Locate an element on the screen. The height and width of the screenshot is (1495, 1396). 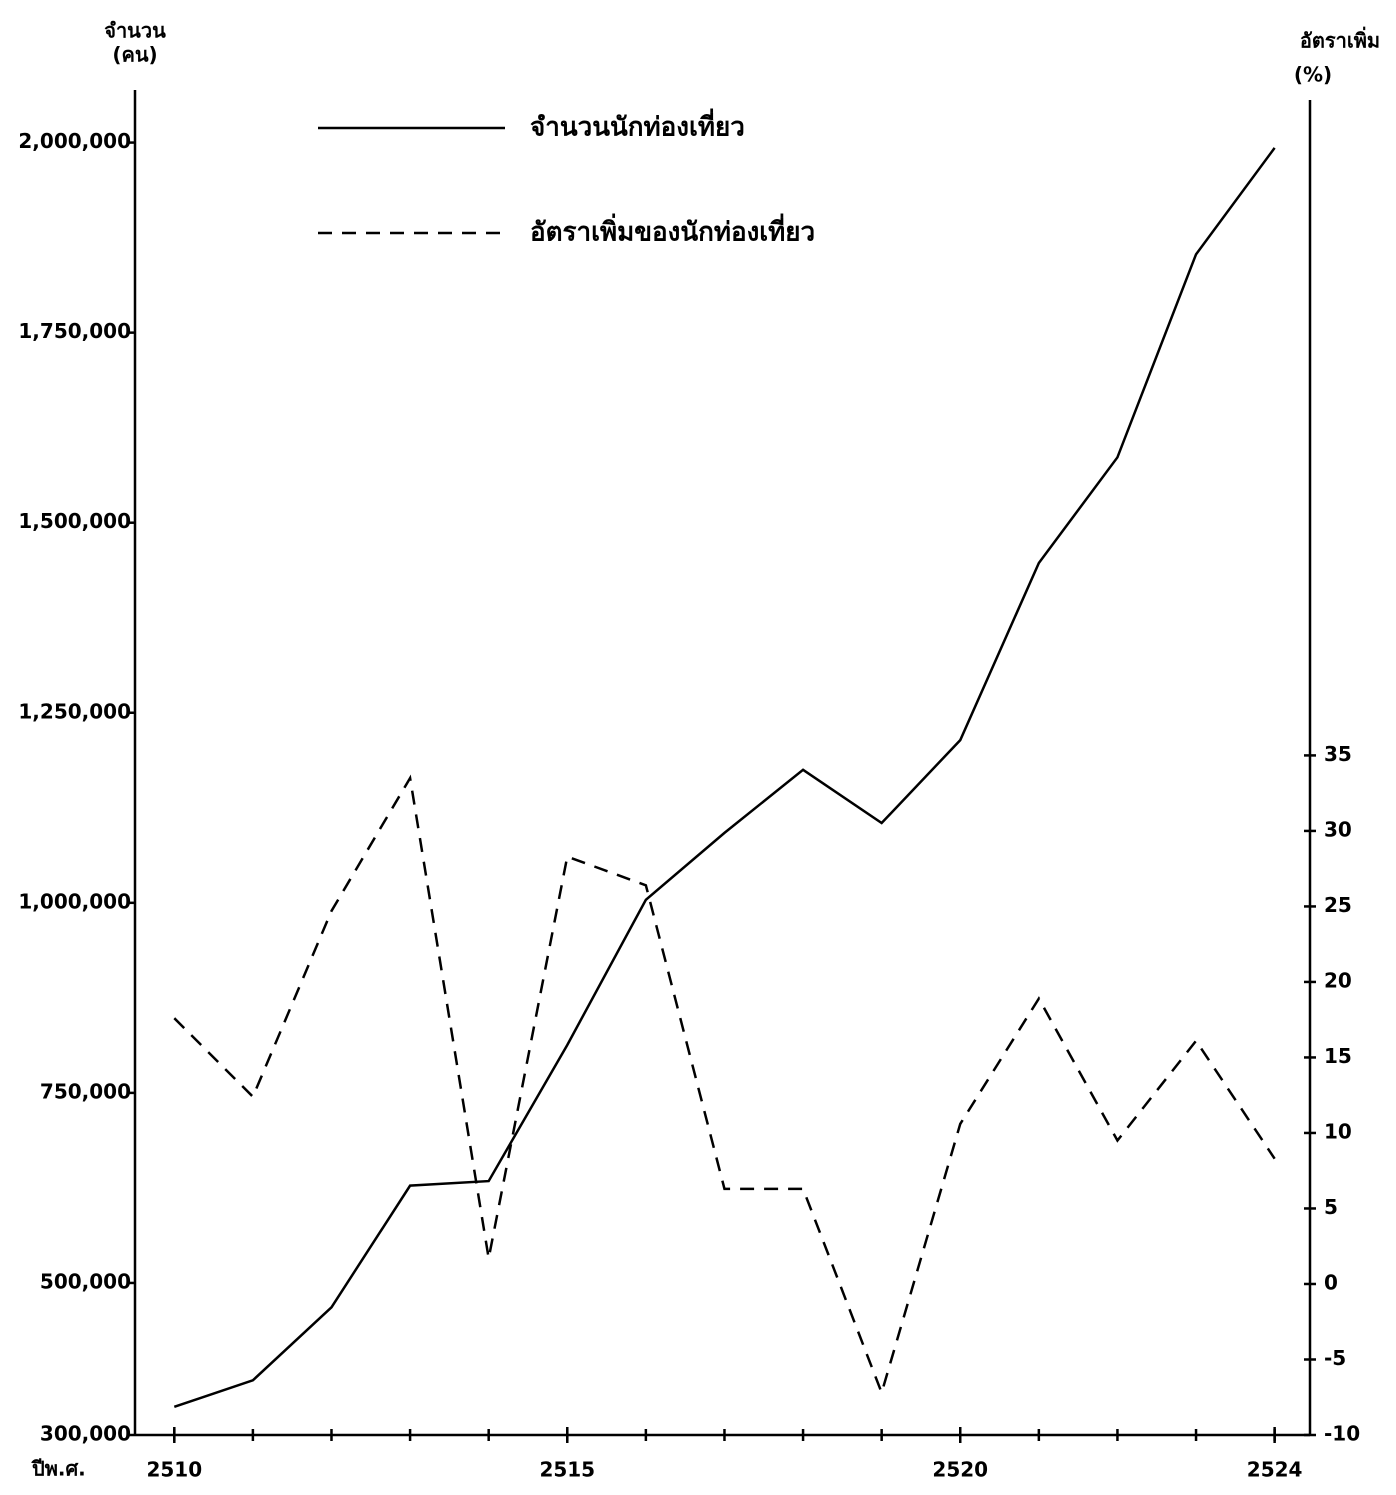
y-tick-label: 2,000,000 is located at coordinates (74, 141).